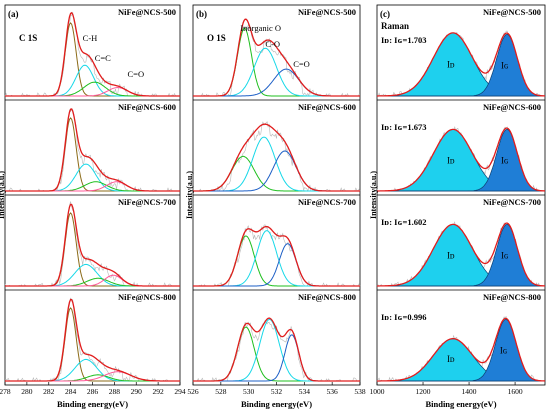  What do you see at coordinates (403, 222) in the screenshot?
I see `intensity-ratio: Iᴅ: Iɢ=1.602` at bounding box center [403, 222].